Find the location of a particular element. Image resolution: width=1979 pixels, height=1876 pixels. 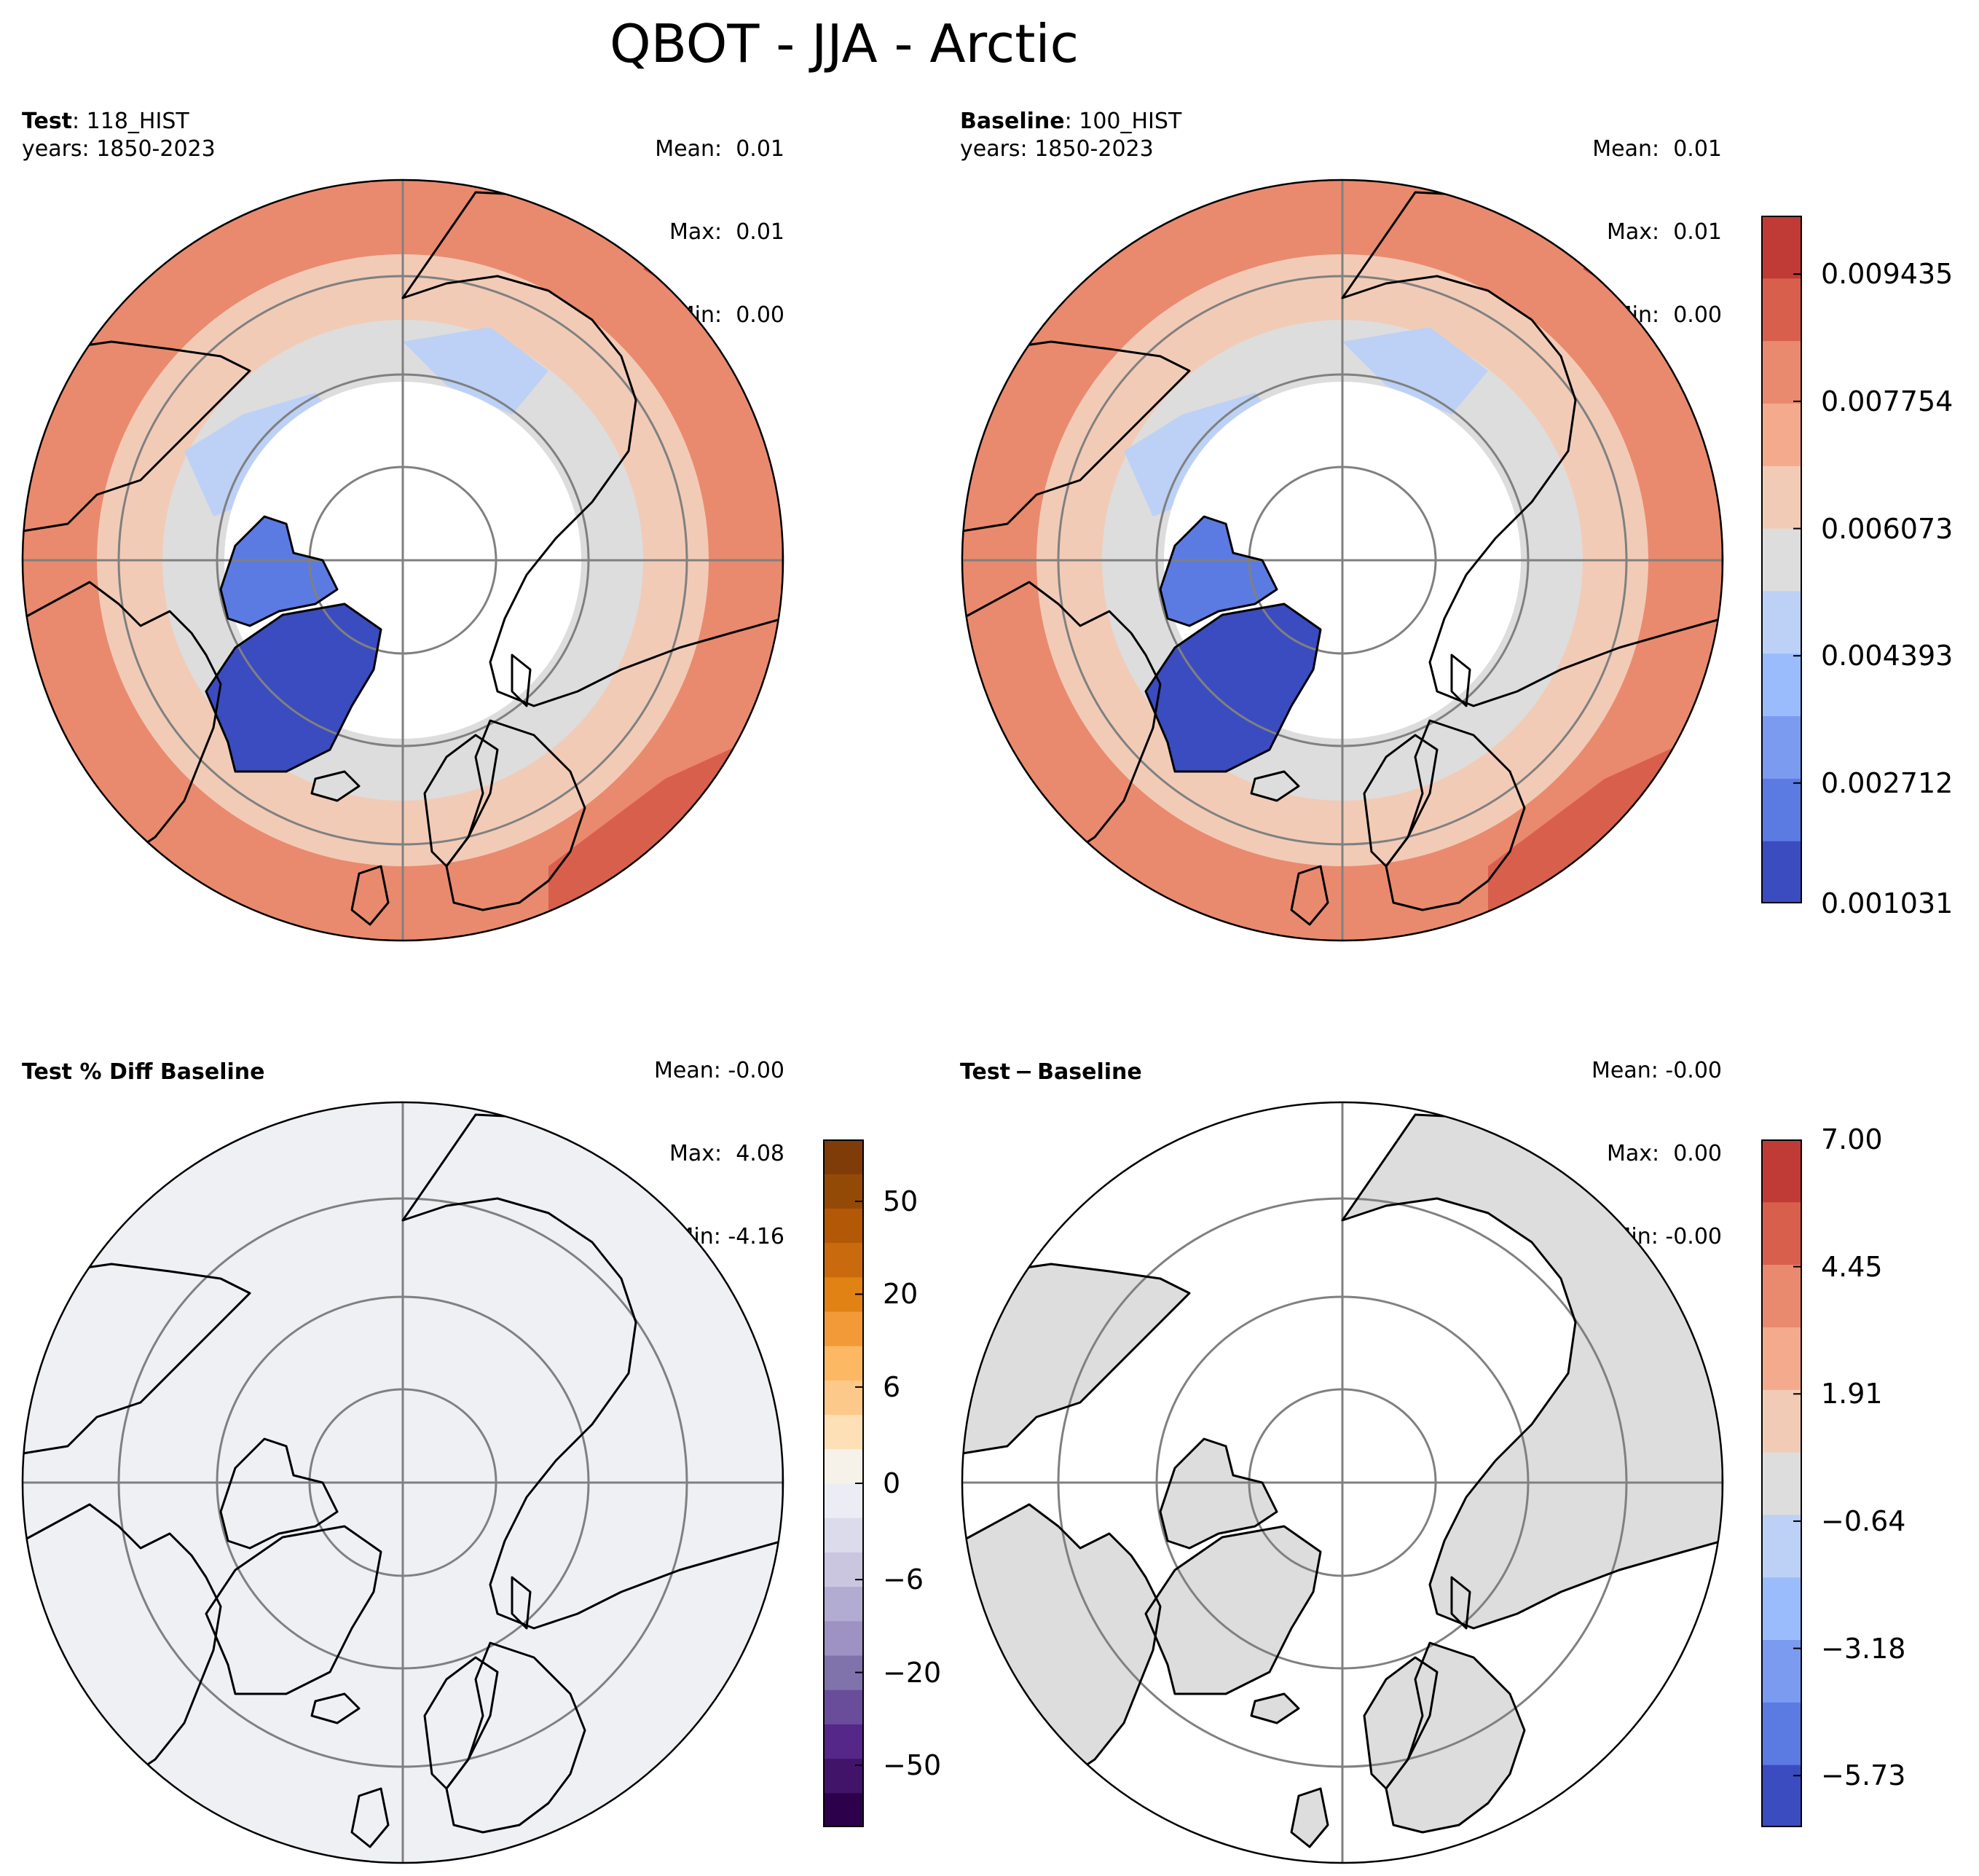

colorbar-tick-label: −0.64 is located at coordinates (1863, 1520).